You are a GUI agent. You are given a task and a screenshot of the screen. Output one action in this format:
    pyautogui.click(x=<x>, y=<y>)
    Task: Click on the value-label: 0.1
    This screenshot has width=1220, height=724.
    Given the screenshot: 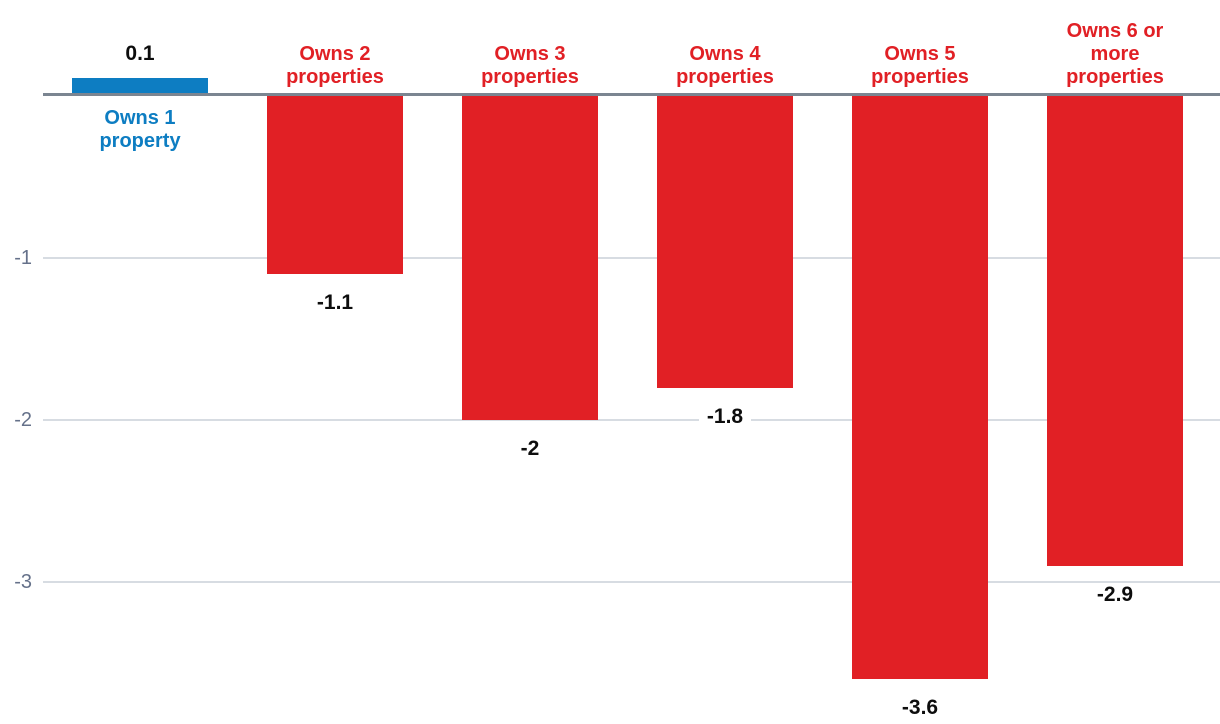 What is the action you would take?
    pyautogui.click(x=140, y=54)
    